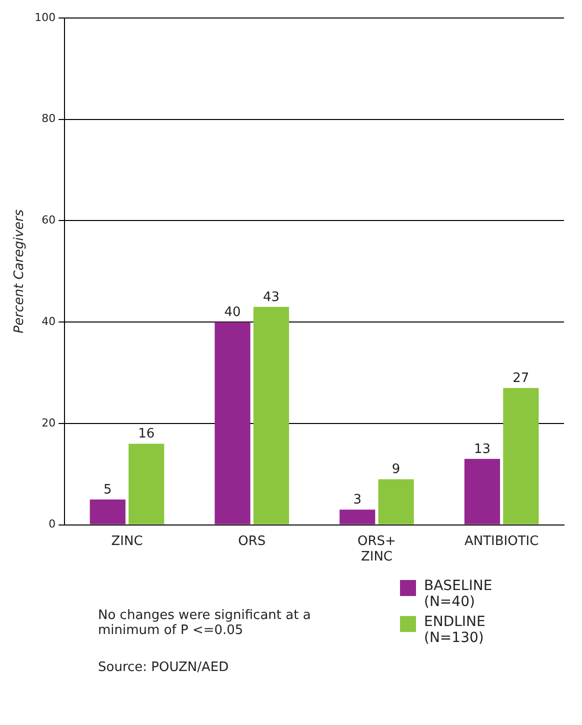 This screenshot has width=582, height=725. What do you see at coordinates (52, 524) in the screenshot?
I see `y-tick-label: 0` at bounding box center [52, 524].